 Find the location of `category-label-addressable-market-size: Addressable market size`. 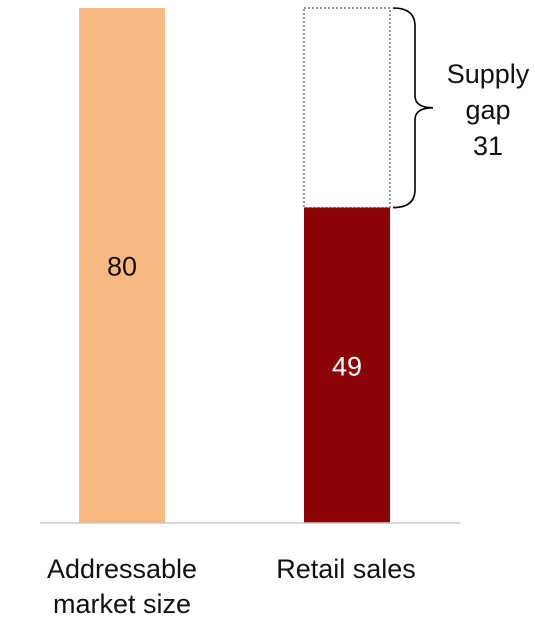

category-label-addressable-market-size: Addressable market size is located at coordinates (122, 586).